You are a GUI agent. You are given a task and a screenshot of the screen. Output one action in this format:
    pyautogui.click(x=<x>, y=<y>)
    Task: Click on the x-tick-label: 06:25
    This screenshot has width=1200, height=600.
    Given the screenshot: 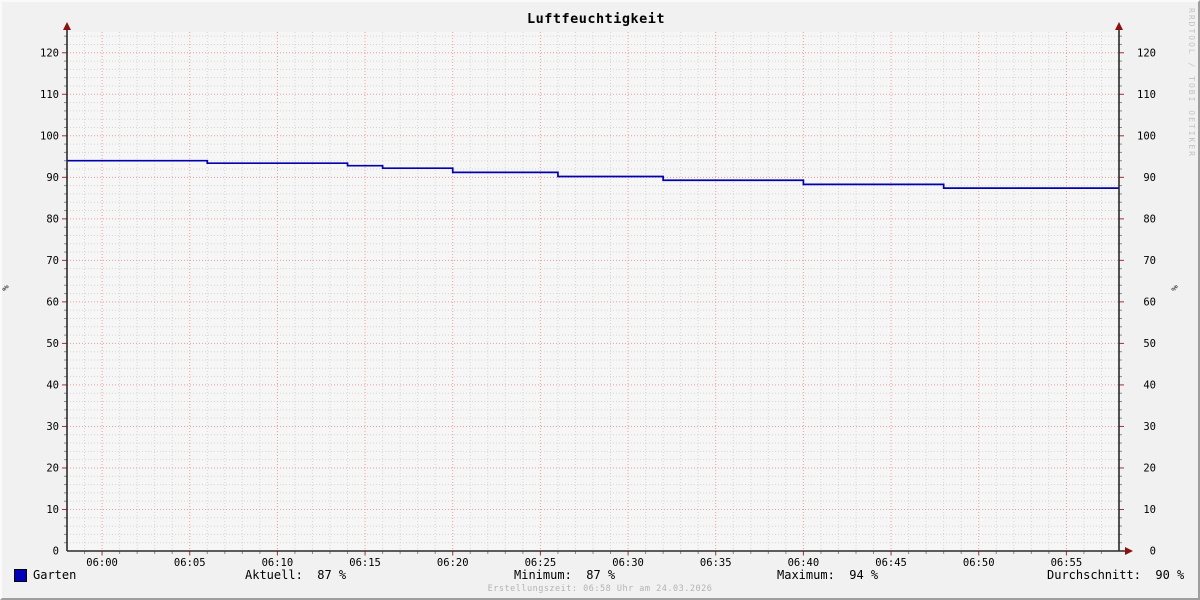 What is the action you would take?
    pyautogui.click(x=541, y=563)
    